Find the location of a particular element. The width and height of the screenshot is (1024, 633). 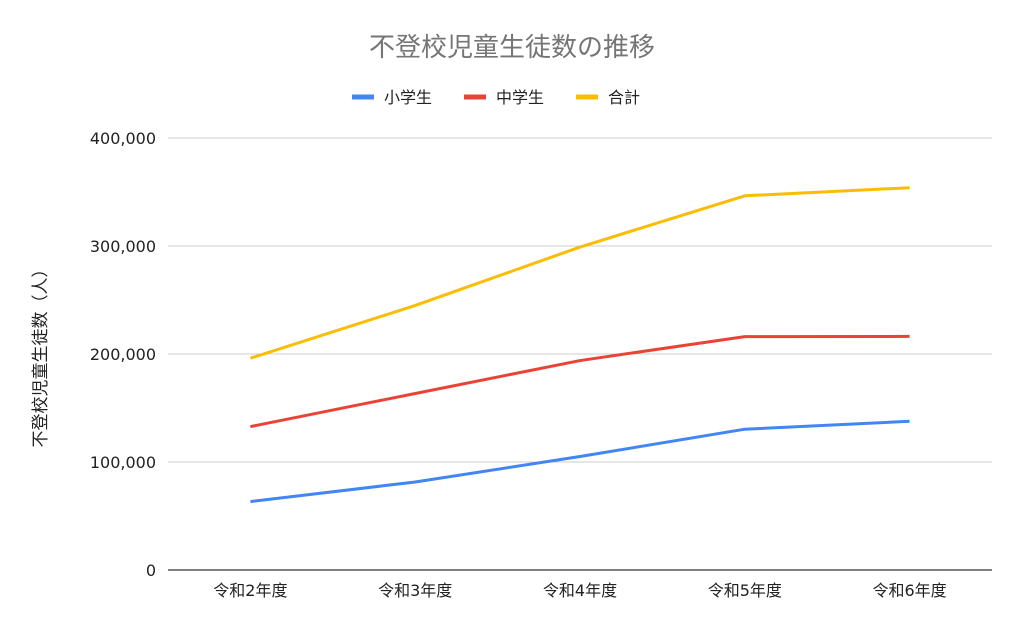

y-tick-label: 400,000 is located at coordinates (123, 138).